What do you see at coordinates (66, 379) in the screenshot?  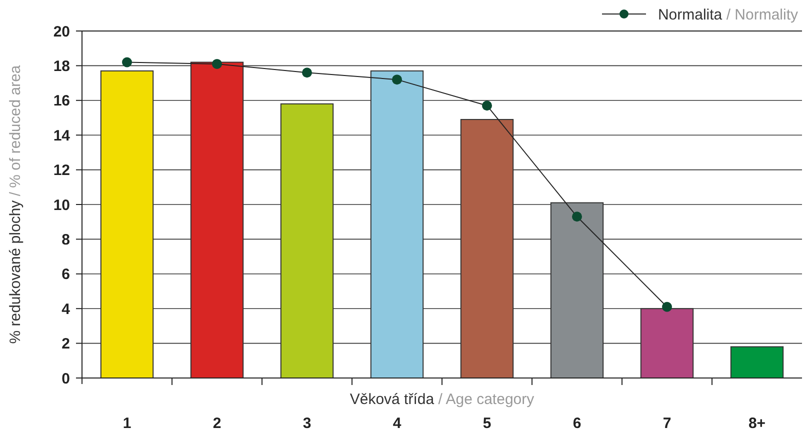 I see `y-tick-label: 0` at bounding box center [66, 379].